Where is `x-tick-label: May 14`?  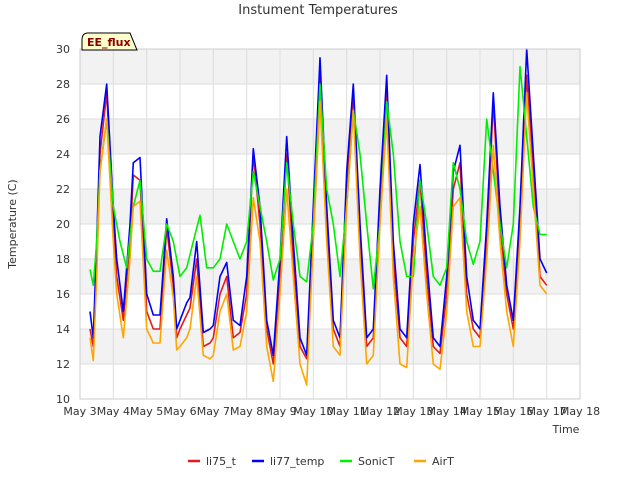 x-tick-label: May 14 is located at coordinates (447, 411).